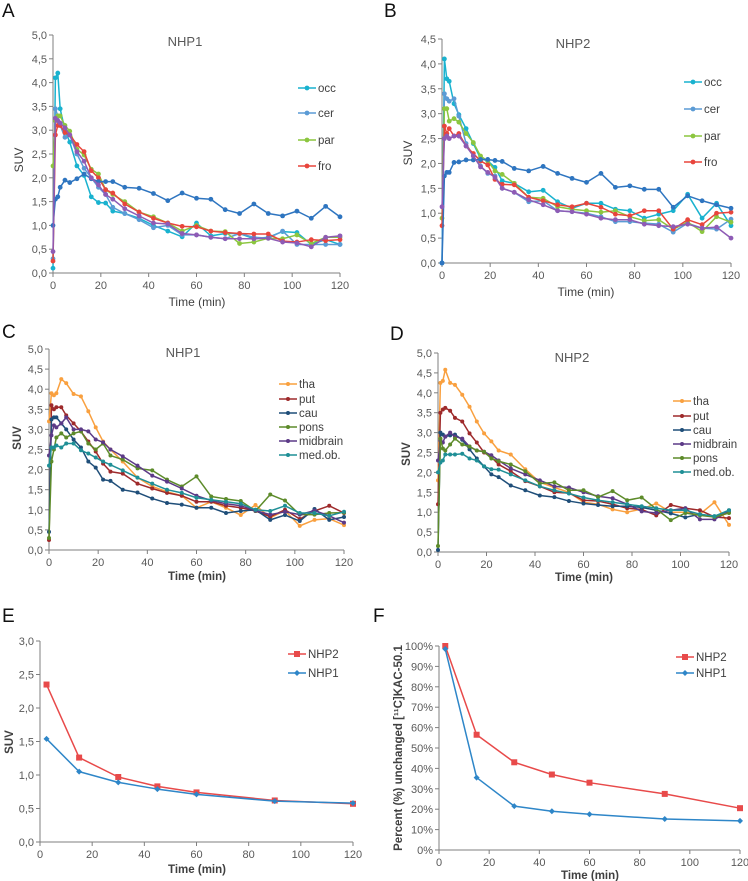 This screenshot has height=881, width=748. I want to click on legend-item: med.ob., so click(704, 473).